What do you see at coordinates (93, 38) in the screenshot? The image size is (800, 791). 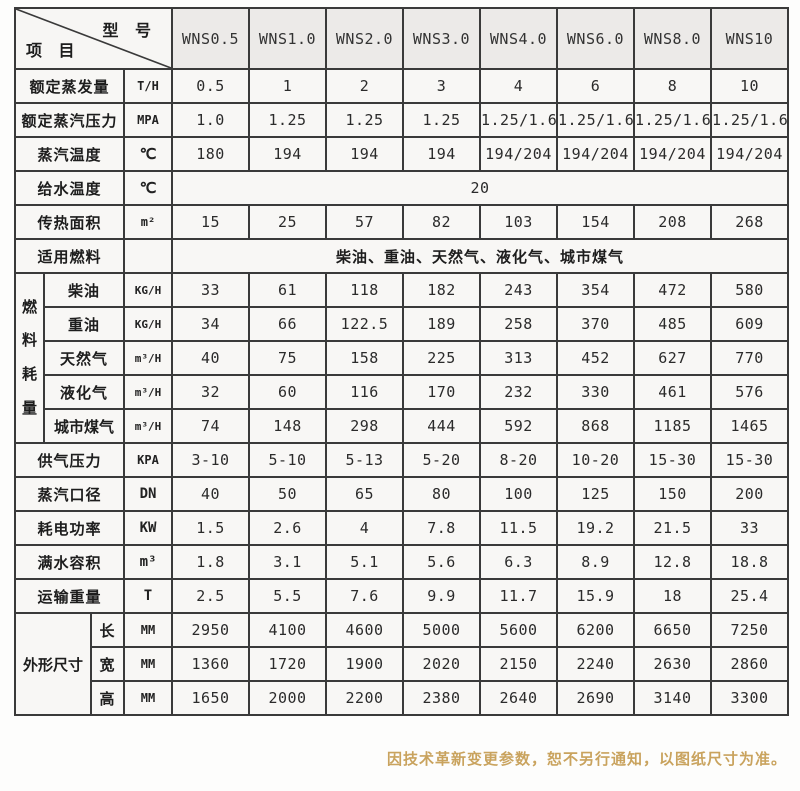 I see `diagonal-divider` at bounding box center [93, 38].